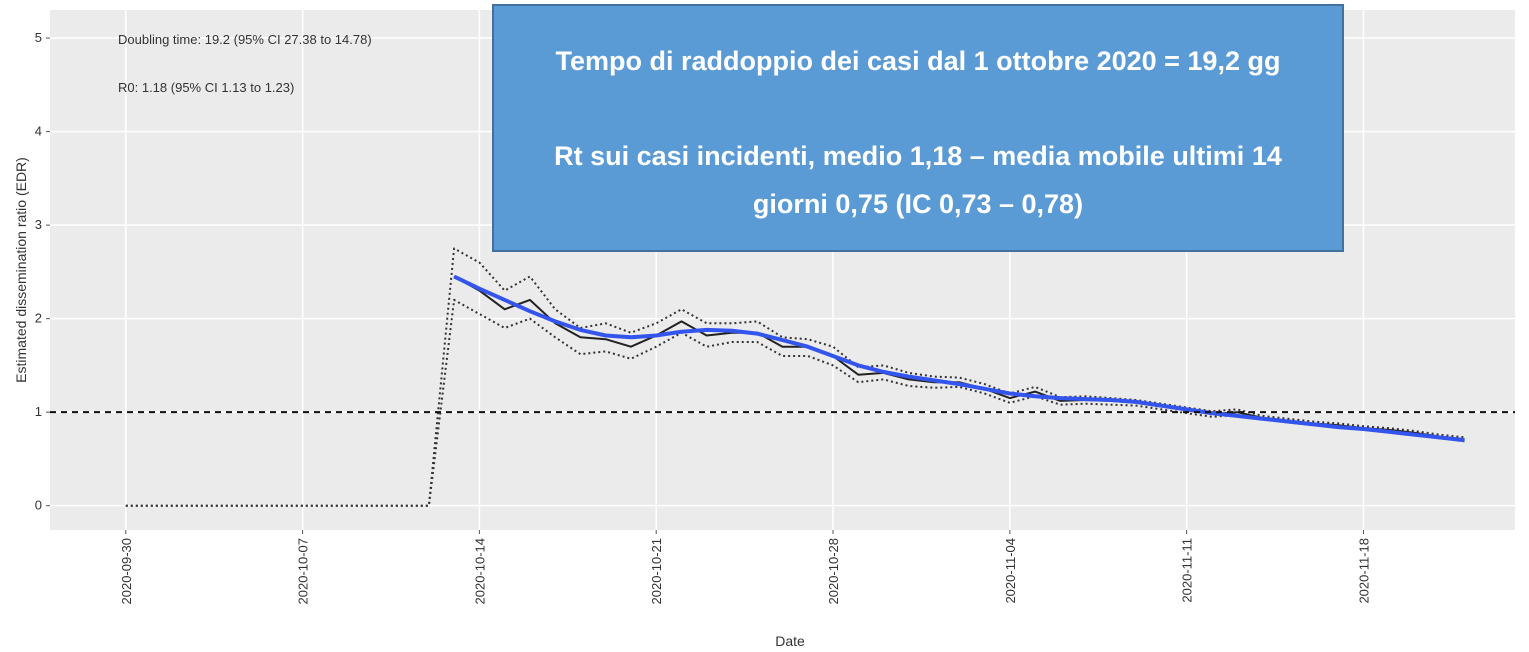  I want to click on annotation: R0: 1.18 (95% CI 1.13 to 1.23), so click(206, 87).